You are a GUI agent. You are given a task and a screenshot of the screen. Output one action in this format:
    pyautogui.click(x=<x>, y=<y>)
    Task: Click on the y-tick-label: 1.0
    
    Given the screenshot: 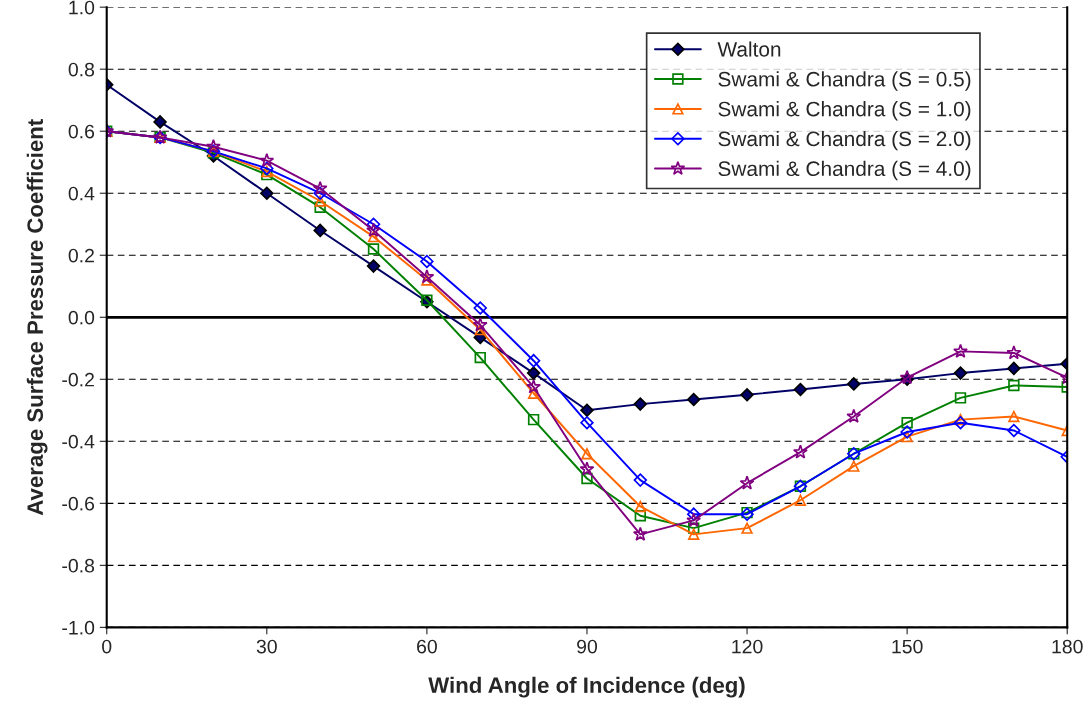 What is the action you would take?
    pyautogui.click(x=82, y=7)
    